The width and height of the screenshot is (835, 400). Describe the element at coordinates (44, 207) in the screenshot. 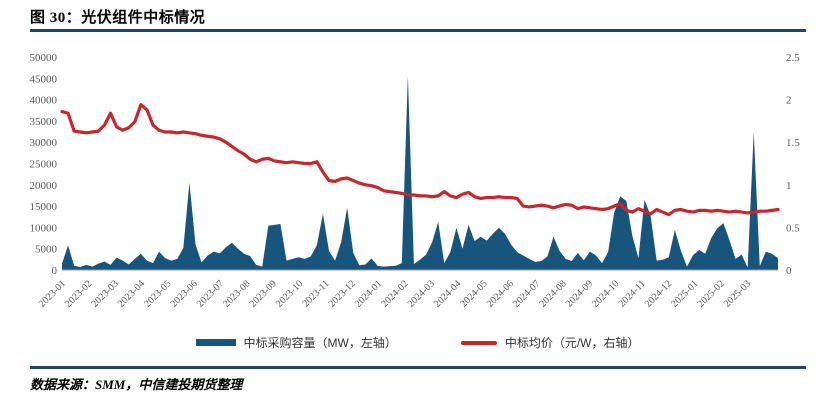

I see `left-axis-tick: 15000` at that location.